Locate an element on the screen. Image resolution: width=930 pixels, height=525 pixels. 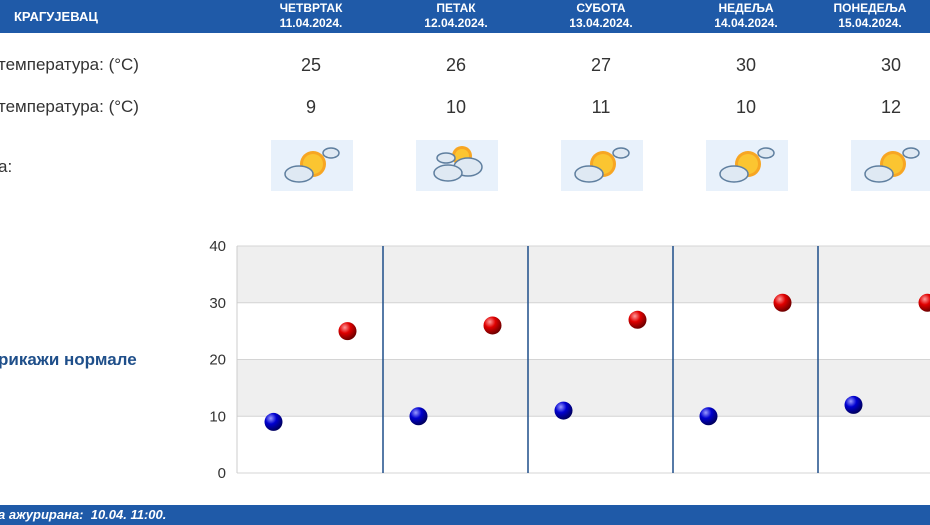
day-date: 14.04.2024. is located at coordinates (746, 23).